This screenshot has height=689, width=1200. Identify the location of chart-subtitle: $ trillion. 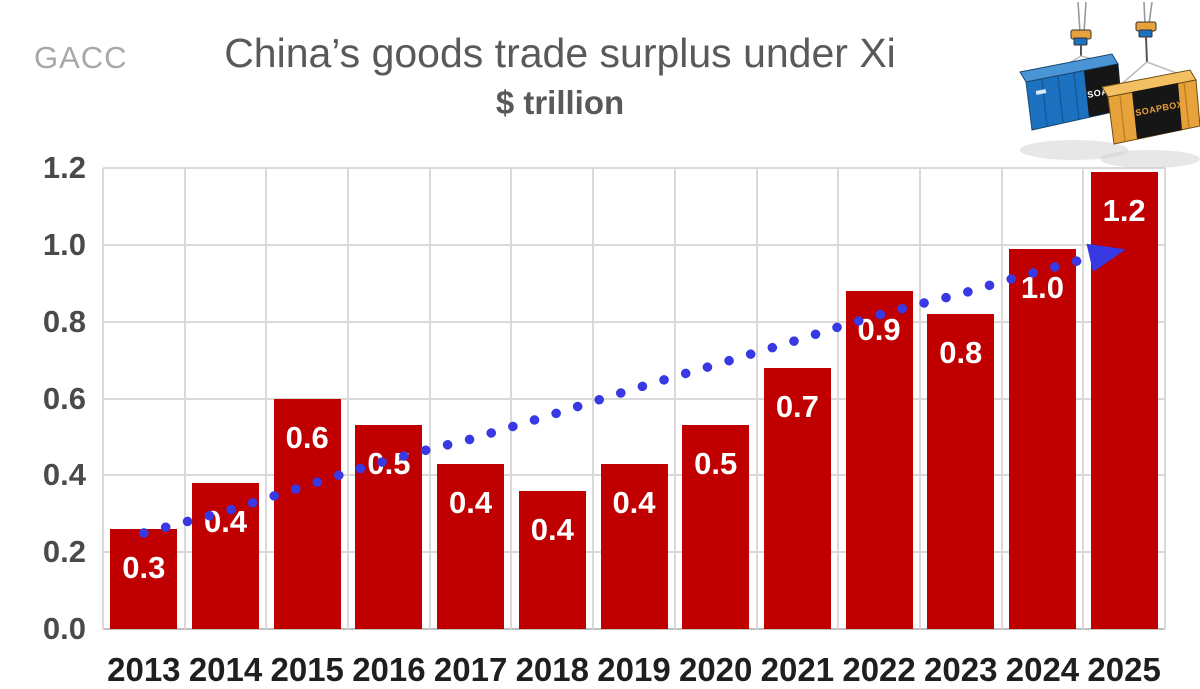
(560, 102).